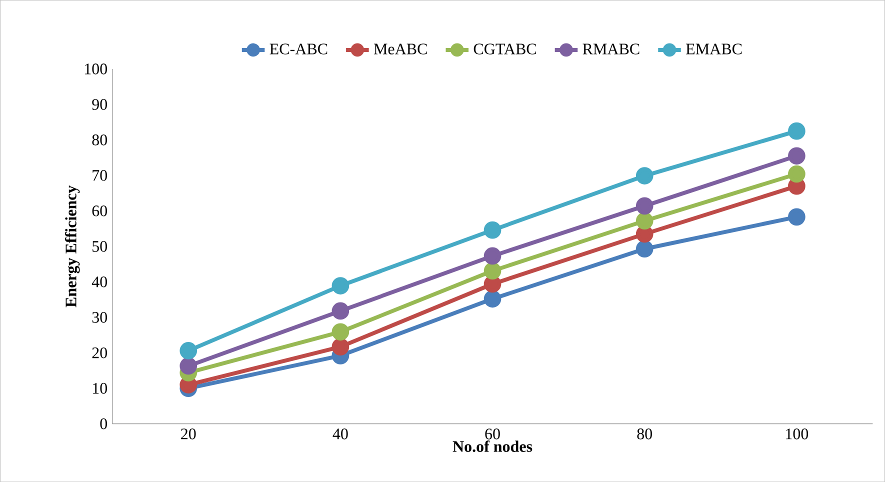  Describe the element at coordinates (505, 49) in the screenshot. I see `legend-label: CGTABC` at that location.